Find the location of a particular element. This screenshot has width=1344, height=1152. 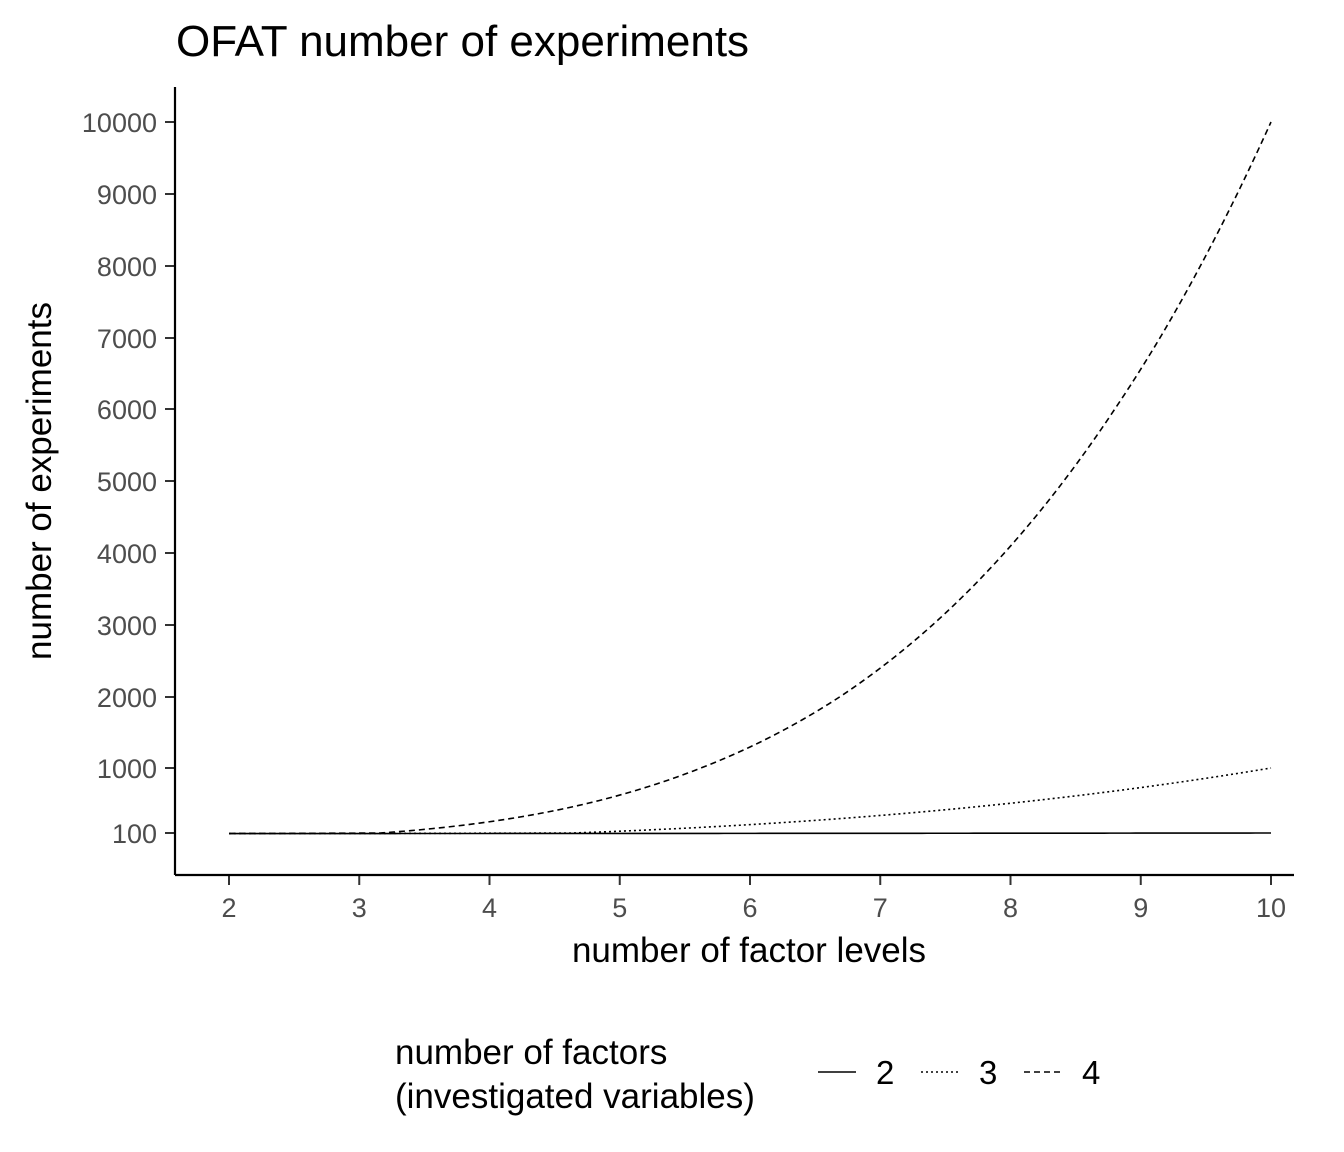

y-axis-title: number of experiments is located at coordinates (39, 481).